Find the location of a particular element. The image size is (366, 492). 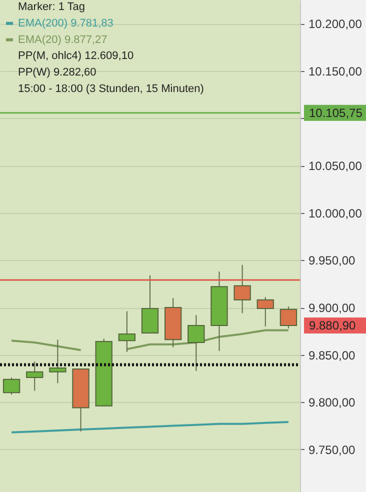

line-series is located at coordinates (150, 427).